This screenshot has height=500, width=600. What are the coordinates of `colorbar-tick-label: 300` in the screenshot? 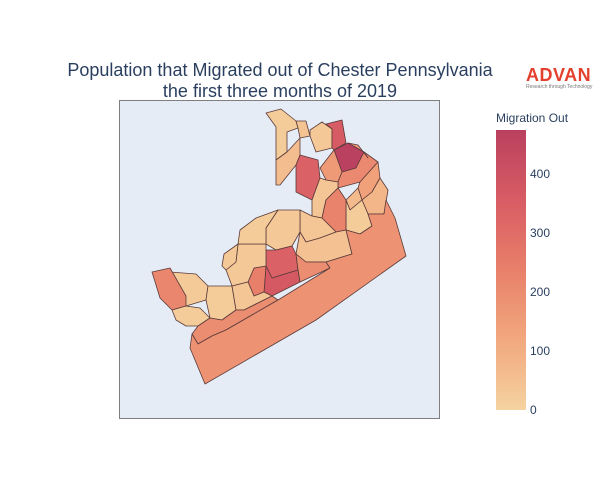 It's located at (540, 233).